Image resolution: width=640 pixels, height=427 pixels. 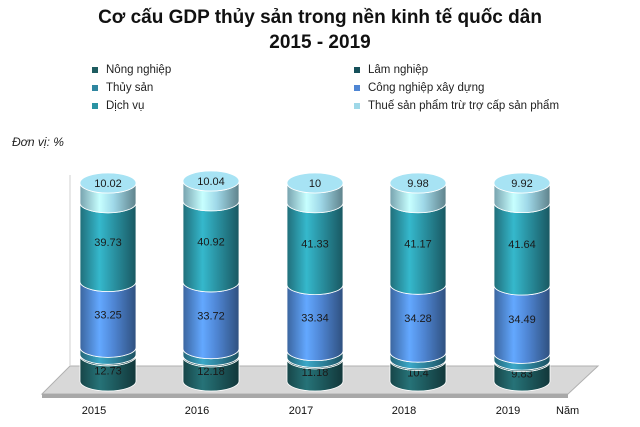 What do you see at coordinates (139, 69) in the screenshot?
I see `legend-label-nong-nghiep: Nông nghiệp` at bounding box center [139, 69].